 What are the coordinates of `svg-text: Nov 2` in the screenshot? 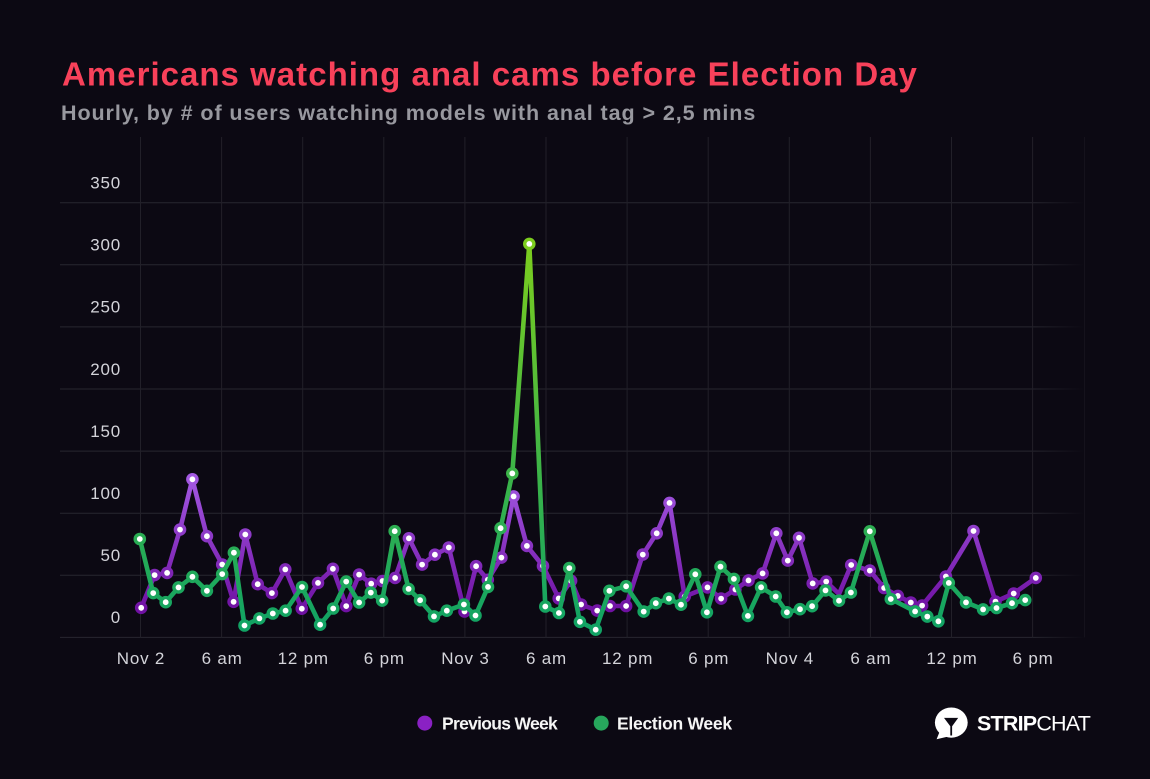 It's located at (141, 658).